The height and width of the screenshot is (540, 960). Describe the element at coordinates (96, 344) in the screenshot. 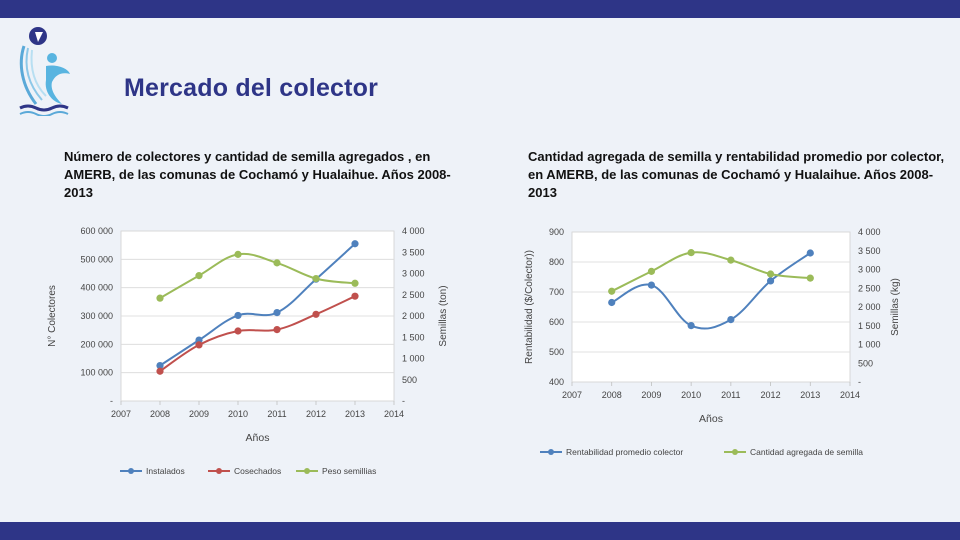

I see `y-tick-label: 200 000` at that location.